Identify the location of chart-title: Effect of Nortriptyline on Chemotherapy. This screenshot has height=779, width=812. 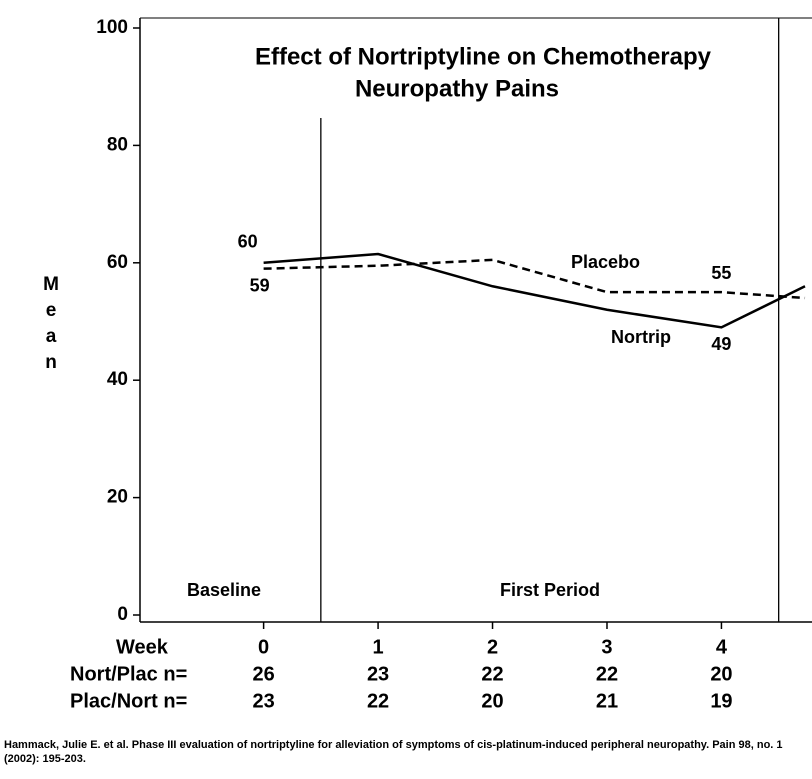
(483, 56).